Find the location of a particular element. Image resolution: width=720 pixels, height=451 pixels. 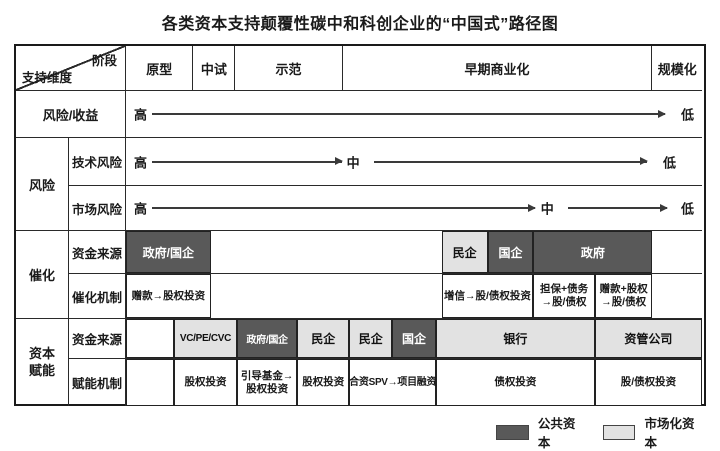

stage-cell-early-commercialization: 早期商业化 is located at coordinates (498, 68).